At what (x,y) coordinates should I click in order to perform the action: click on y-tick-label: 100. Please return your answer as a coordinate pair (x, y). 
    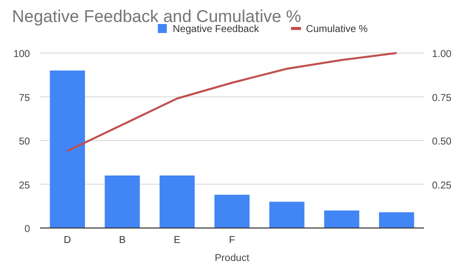
    Looking at the image, I should click on (21, 54).